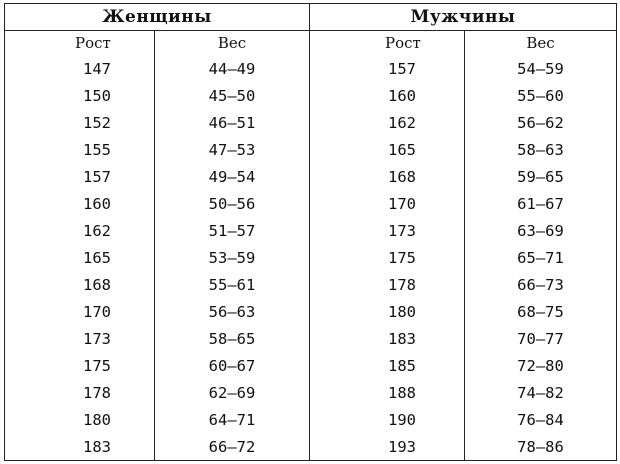 This screenshot has height=464, width=620. I want to click on women-weight-cell: 49–54, so click(232, 176).